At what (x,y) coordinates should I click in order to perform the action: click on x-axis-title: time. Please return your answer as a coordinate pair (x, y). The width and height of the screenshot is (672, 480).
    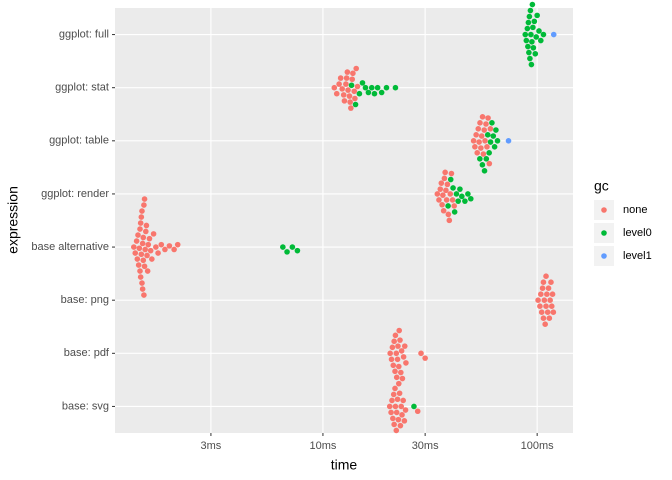
    Looking at the image, I should click on (344, 465).